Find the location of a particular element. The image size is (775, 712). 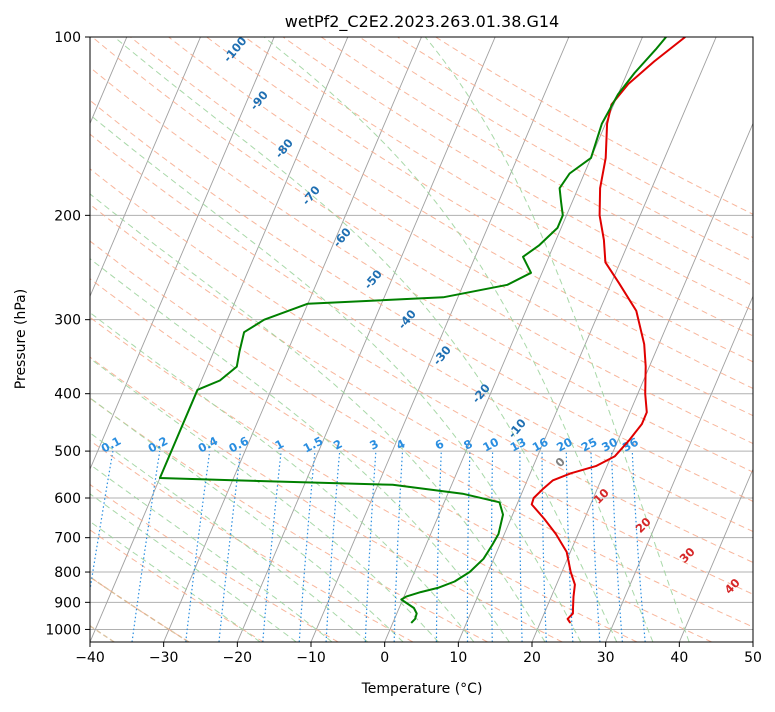

x-tick-label: −10 is located at coordinates (311, 658).